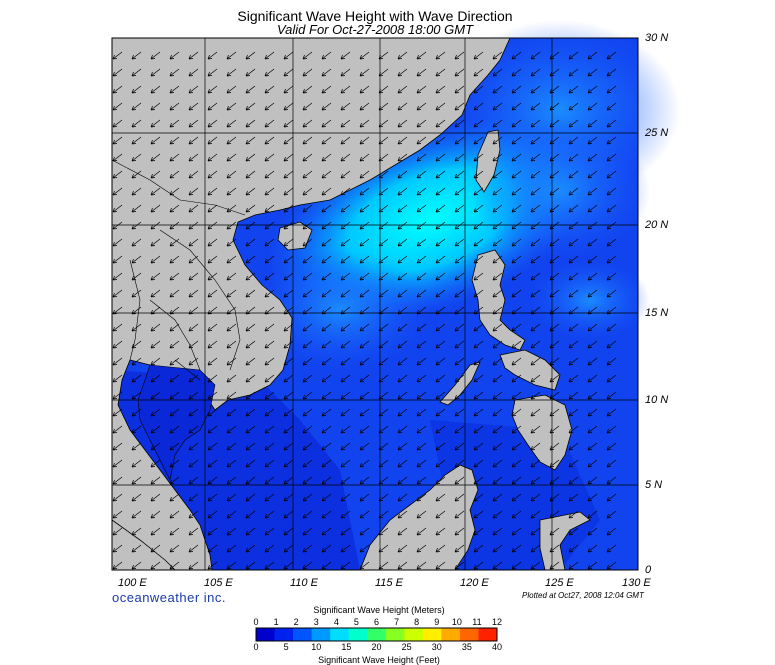 The width and height of the screenshot is (775, 665). Describe the element at coordinates (286, 647) in the screenshot. I see `colorbar-feet-tick: 5` at that location.